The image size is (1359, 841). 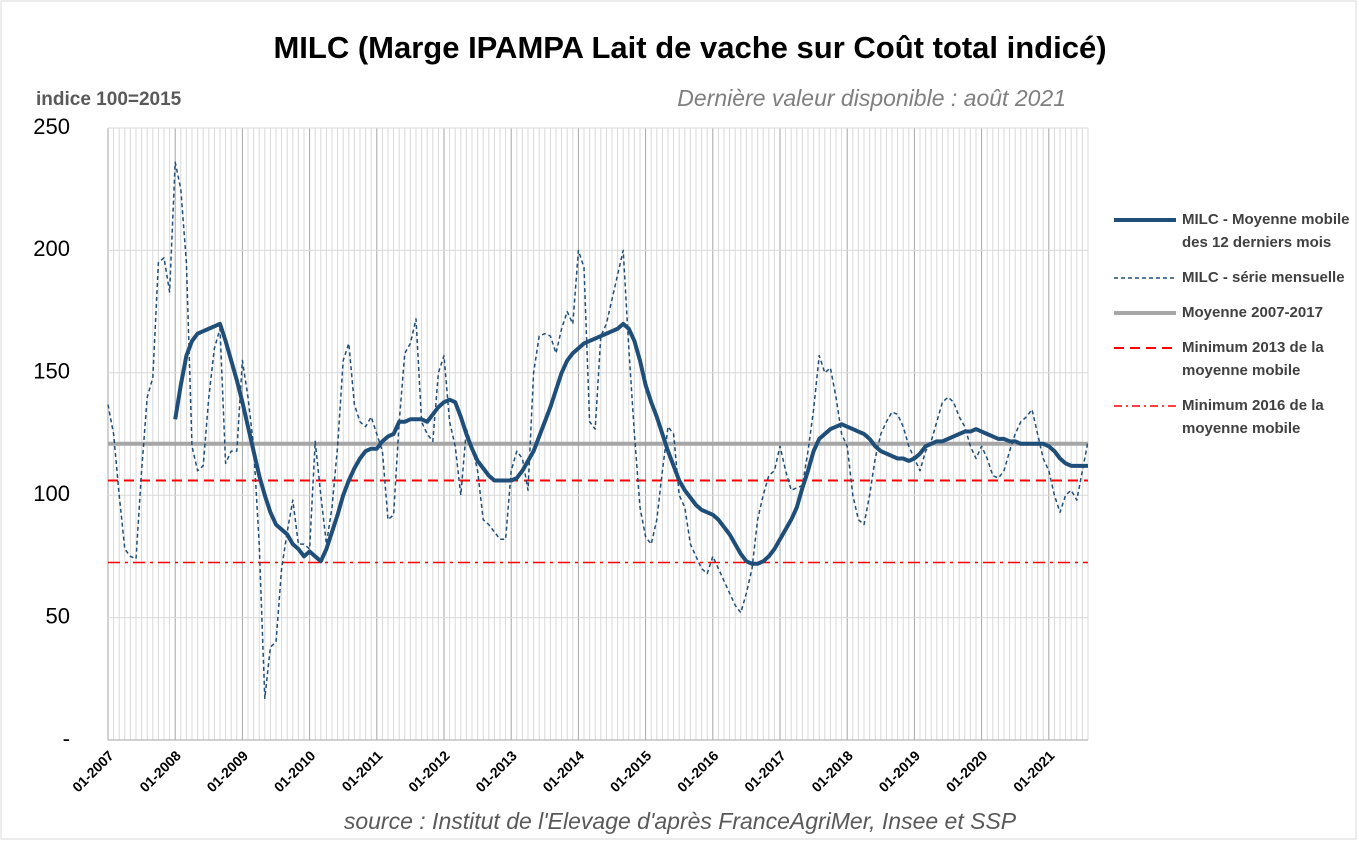 What do you see at coordinates (58, 615) in the screenshot?
I see `y-tick-label: 50` at bounding box center [58, 615].